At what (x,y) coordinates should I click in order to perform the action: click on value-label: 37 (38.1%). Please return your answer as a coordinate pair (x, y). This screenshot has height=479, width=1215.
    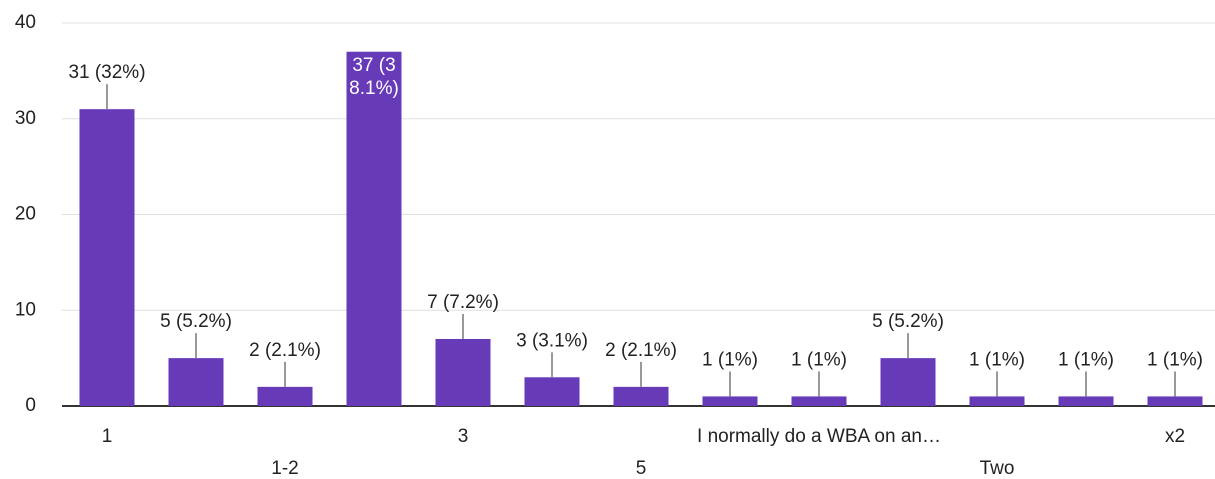
    Looking at the image, I should click on (374, 76).